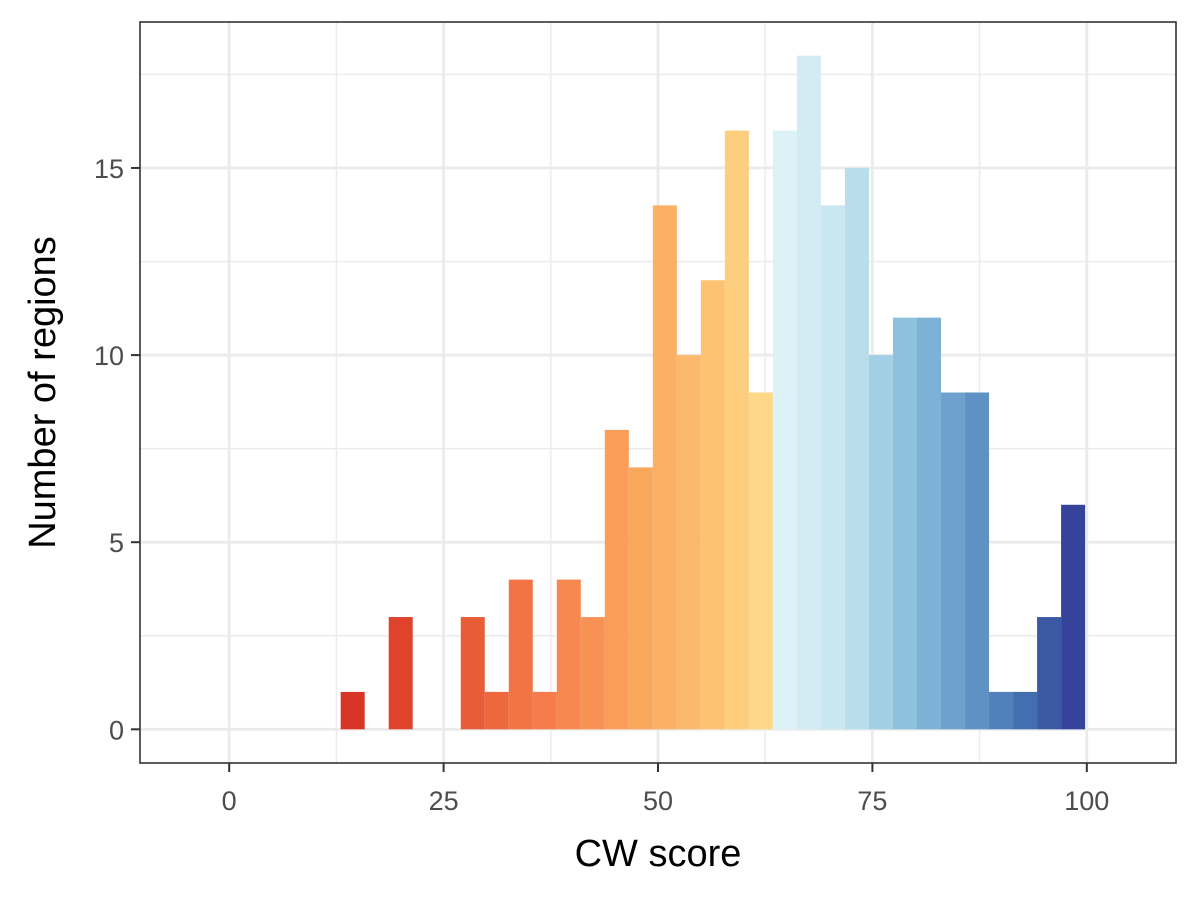 This screenshot has width=1200, height=900. Describe the element at coordinates (229, 801) in the screenshot. I see `x-tick-label: 0` at that location.